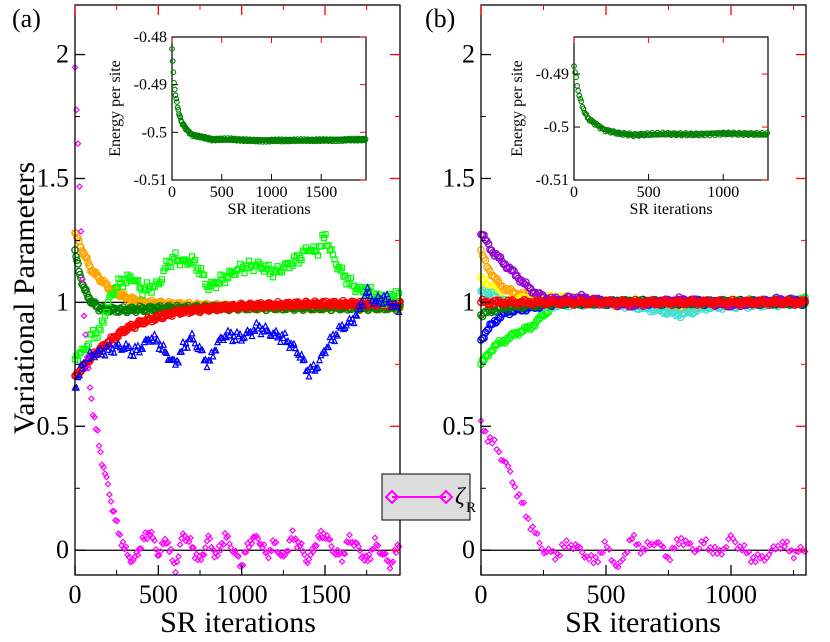  Describe the element at coordinates (150, 37) in the screenshot. I see `inset-y-tick-label: -0.48` at that location.